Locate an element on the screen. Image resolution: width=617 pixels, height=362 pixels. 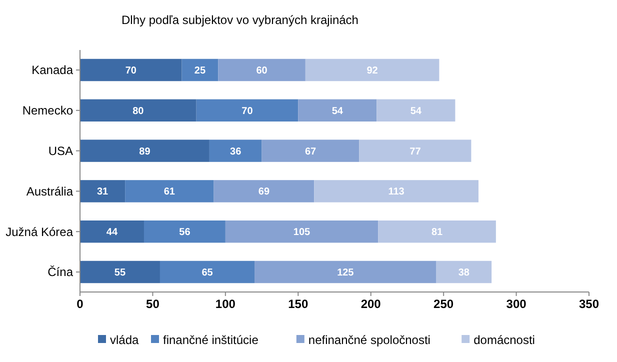
data-label: 69 is located at coordinates (264, 192).